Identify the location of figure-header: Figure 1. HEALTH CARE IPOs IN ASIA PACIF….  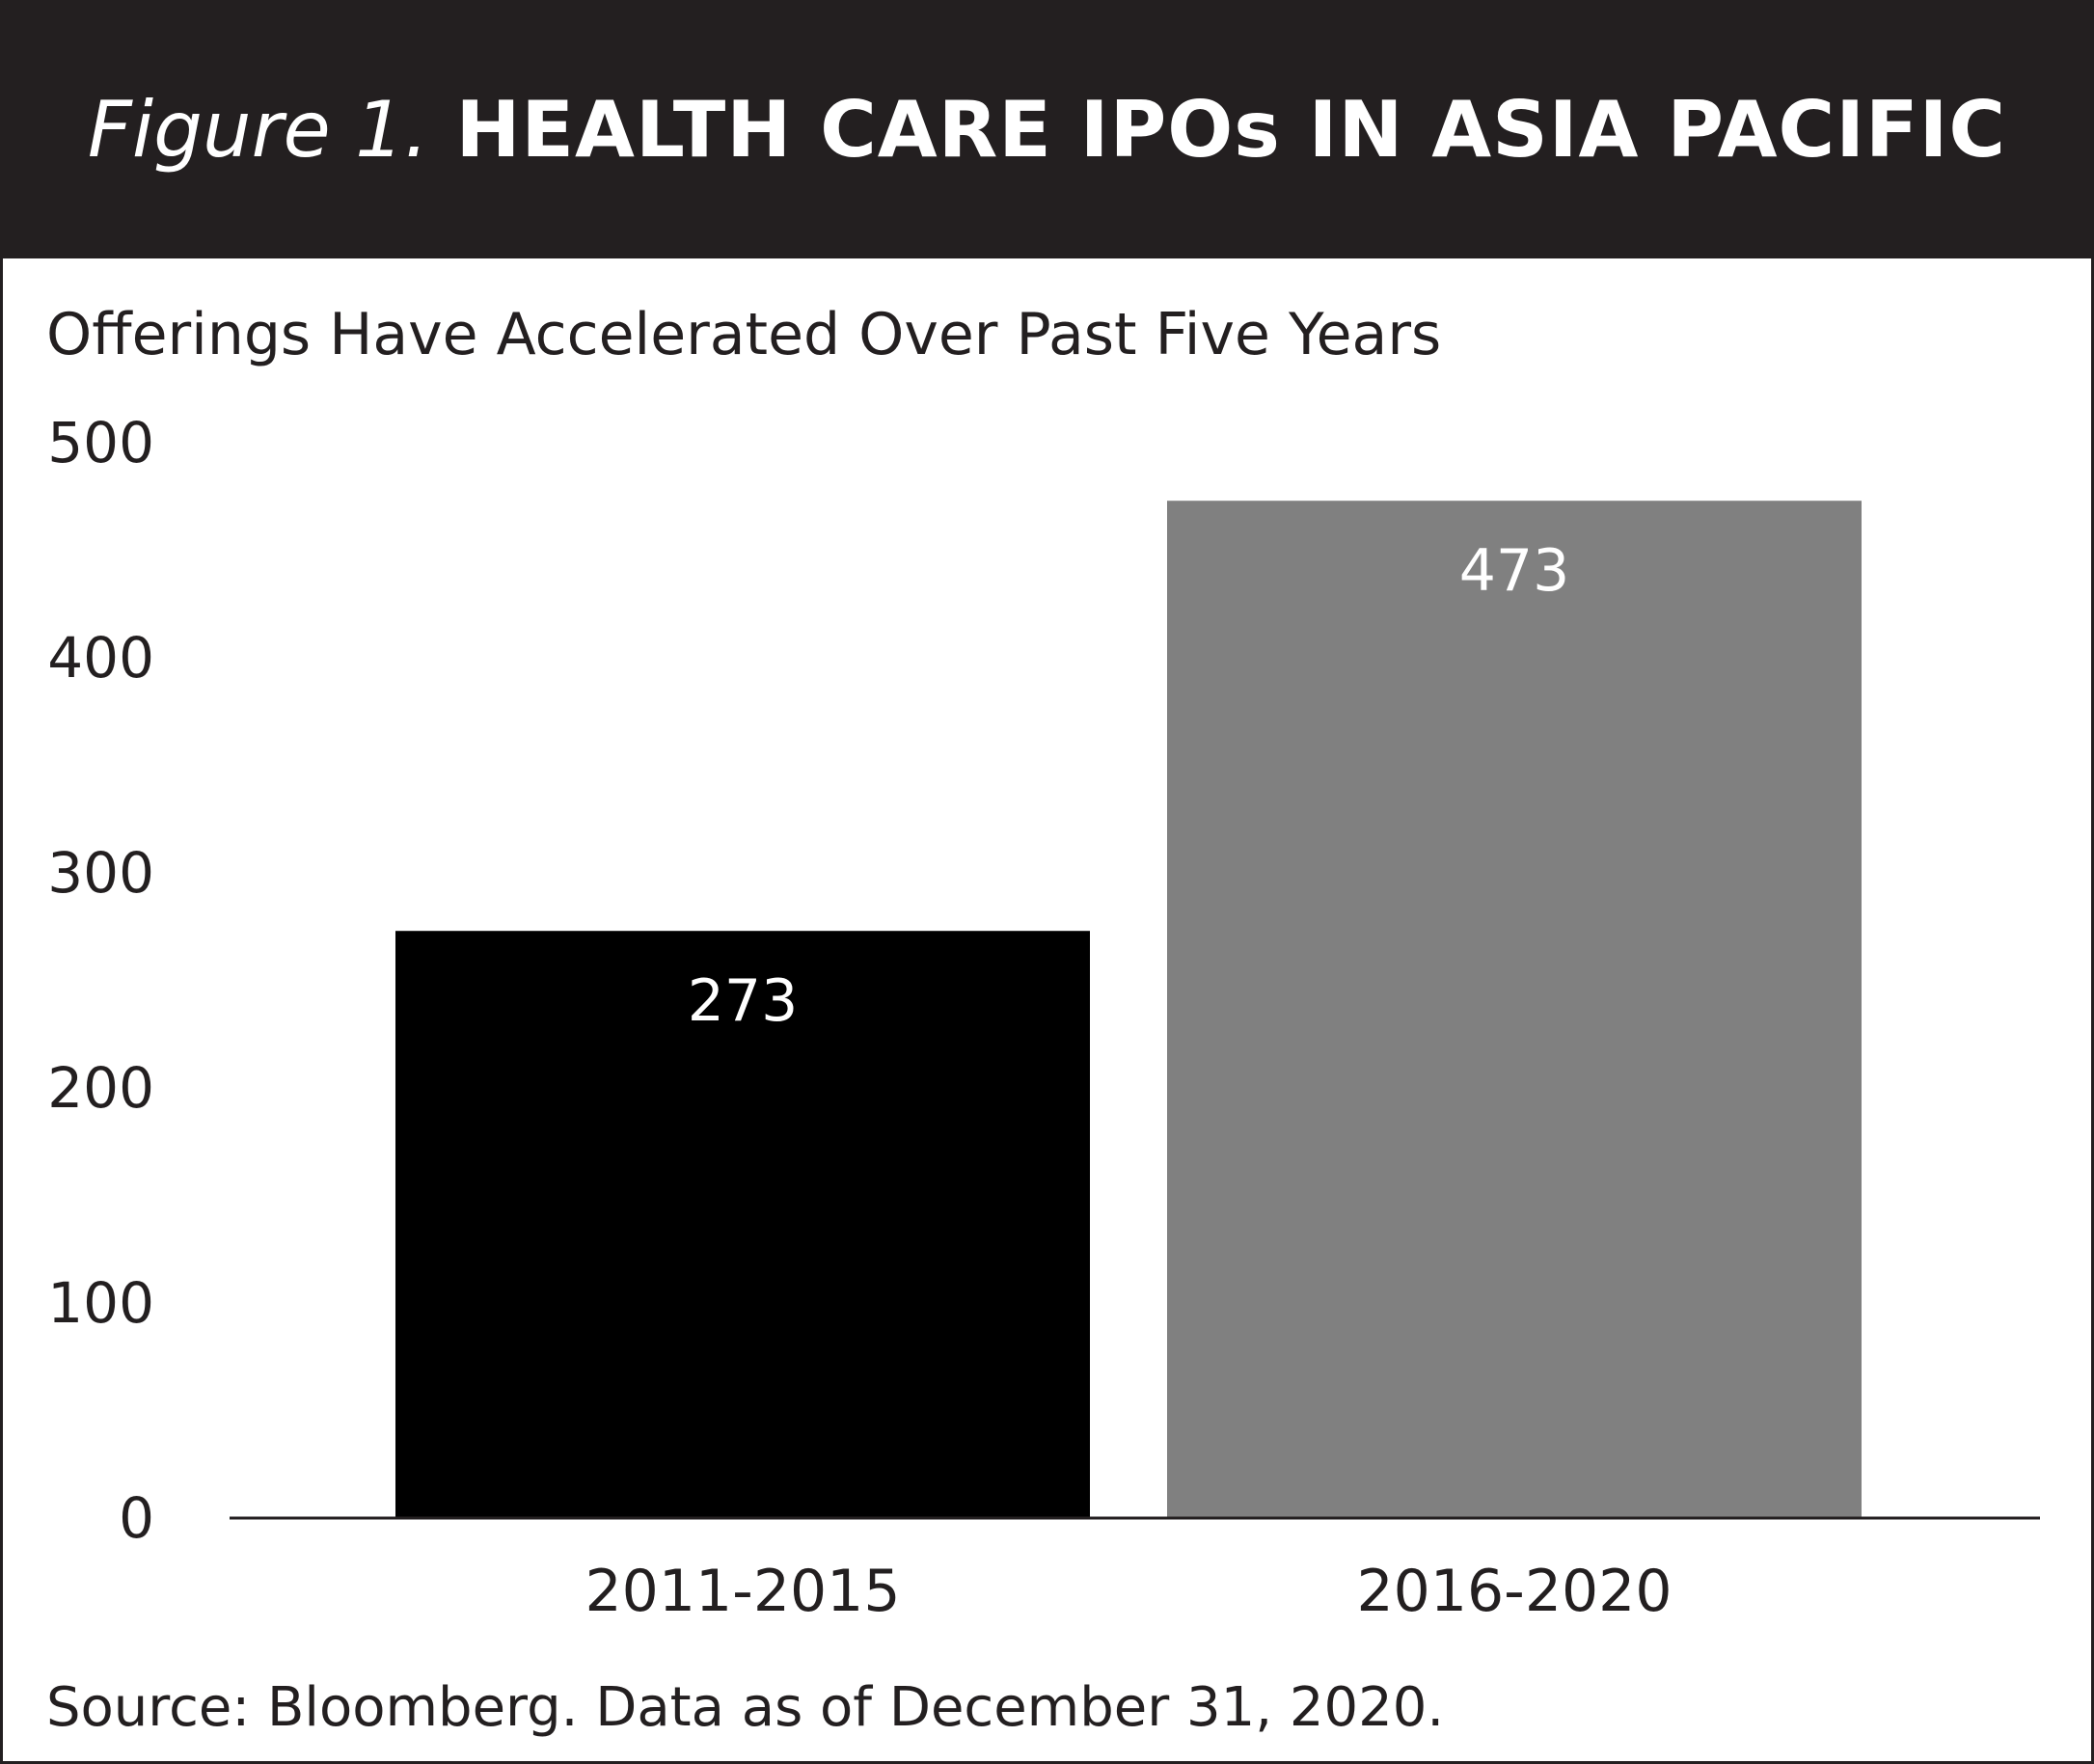
(1047, 129).